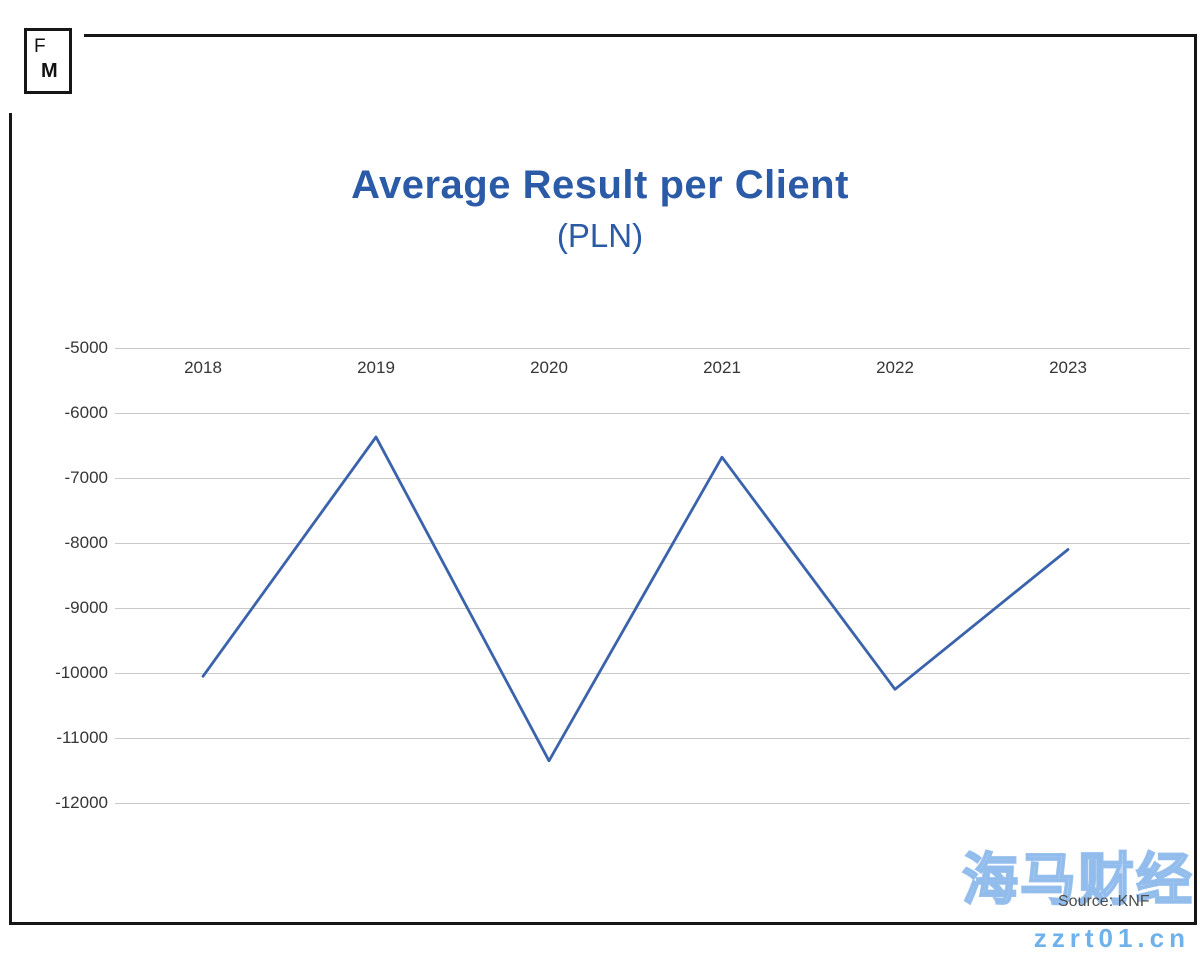  I want to click on frame-border-right, so click(1195, 479).